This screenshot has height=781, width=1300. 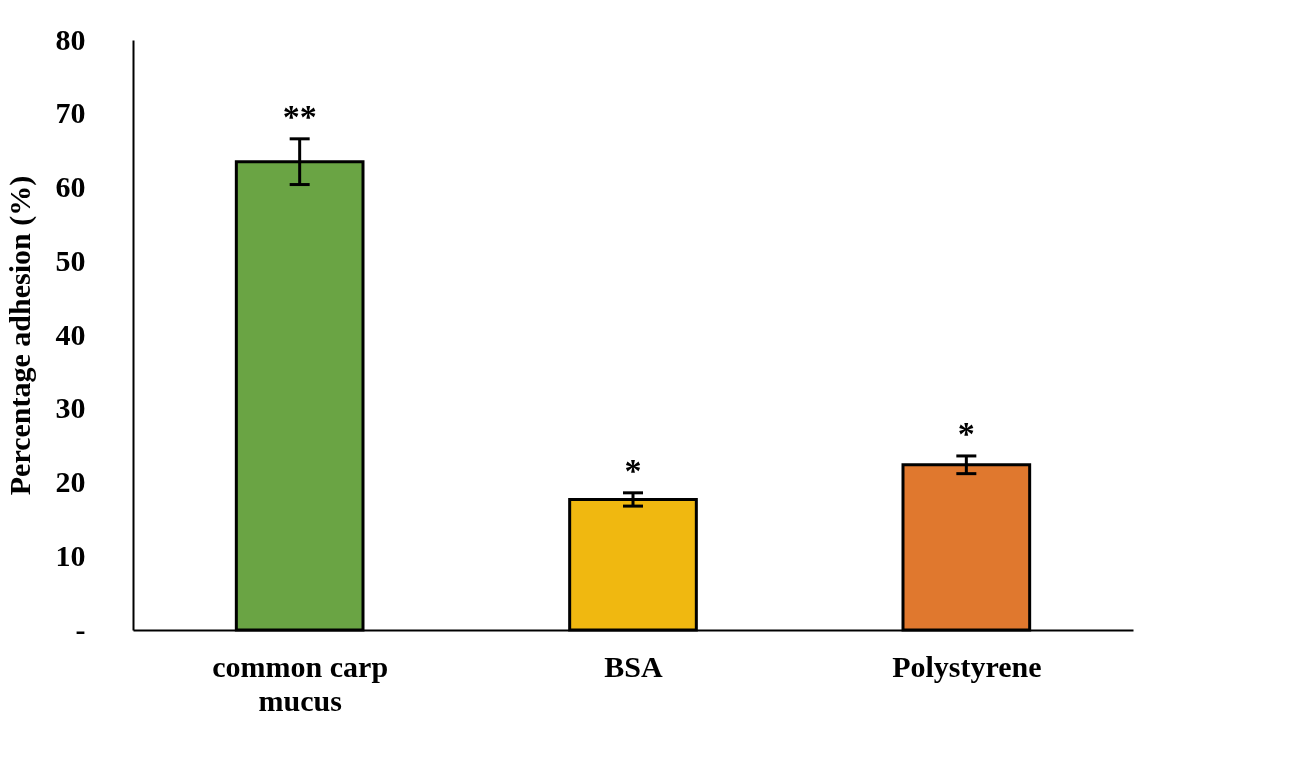 I want to click on y-axis-title: Percentage adhesion (%), so click(x=19, y=335).